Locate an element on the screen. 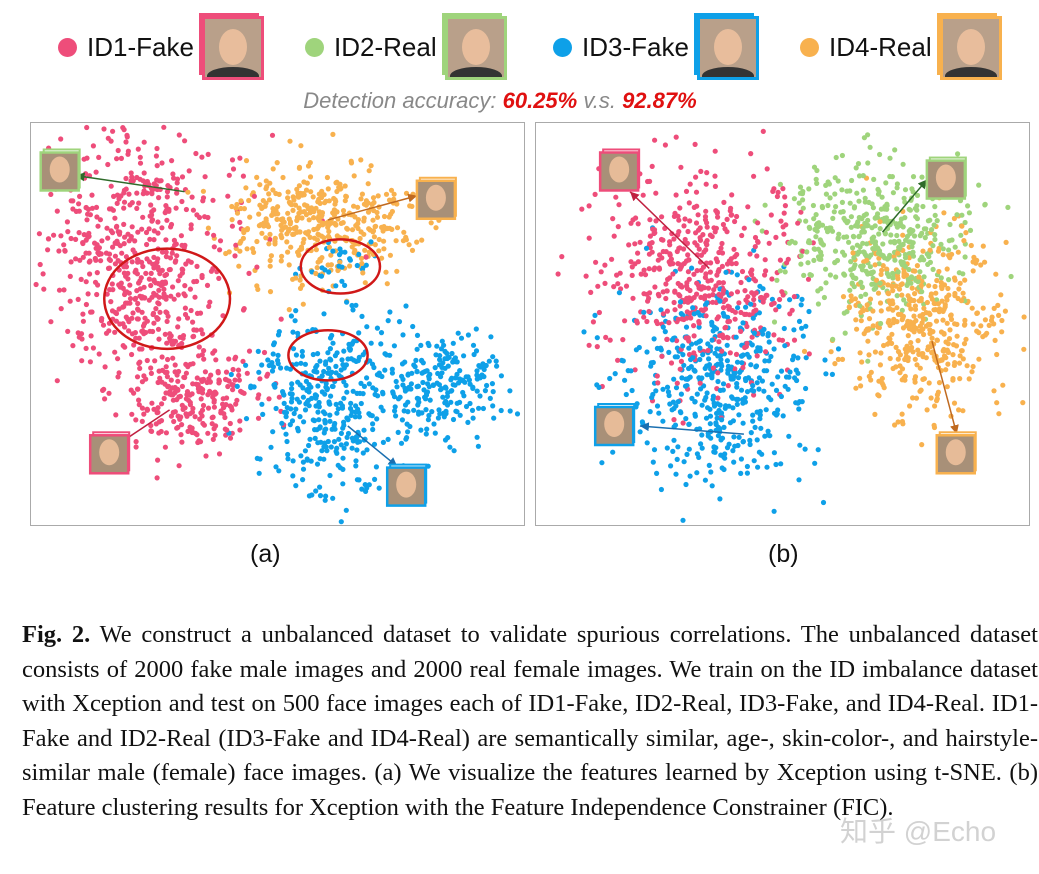 This screenshot has width=1039, height=874. face-thumbnail is located at coordinates (232, 47).